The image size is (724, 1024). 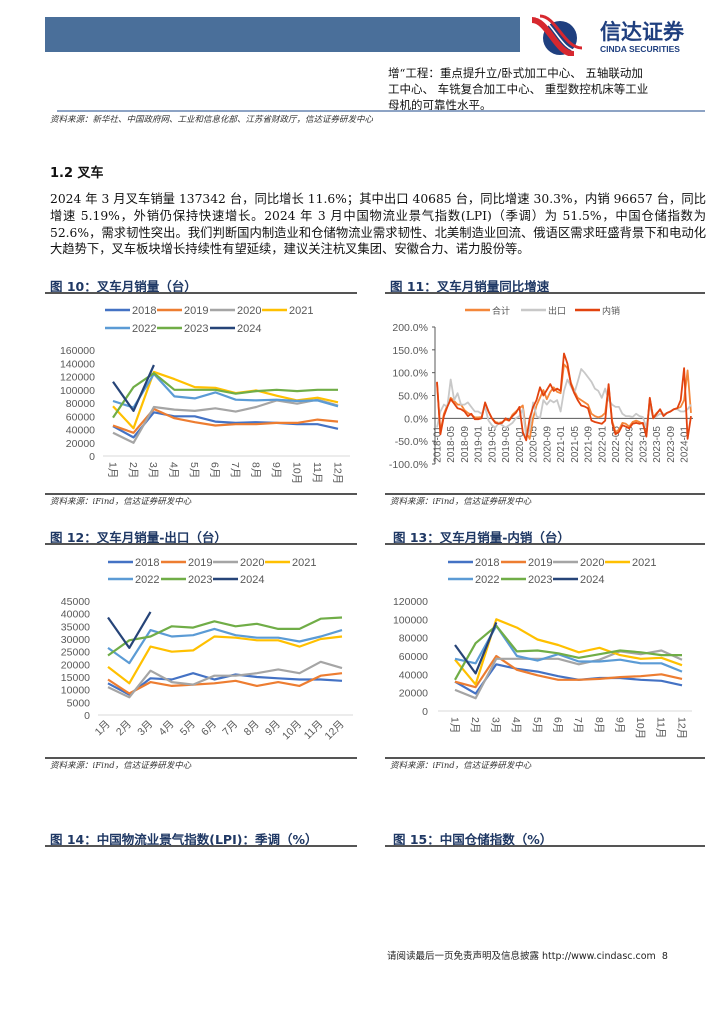 I want to click on y-tick-label: 35000, so click(x=75, y=627).